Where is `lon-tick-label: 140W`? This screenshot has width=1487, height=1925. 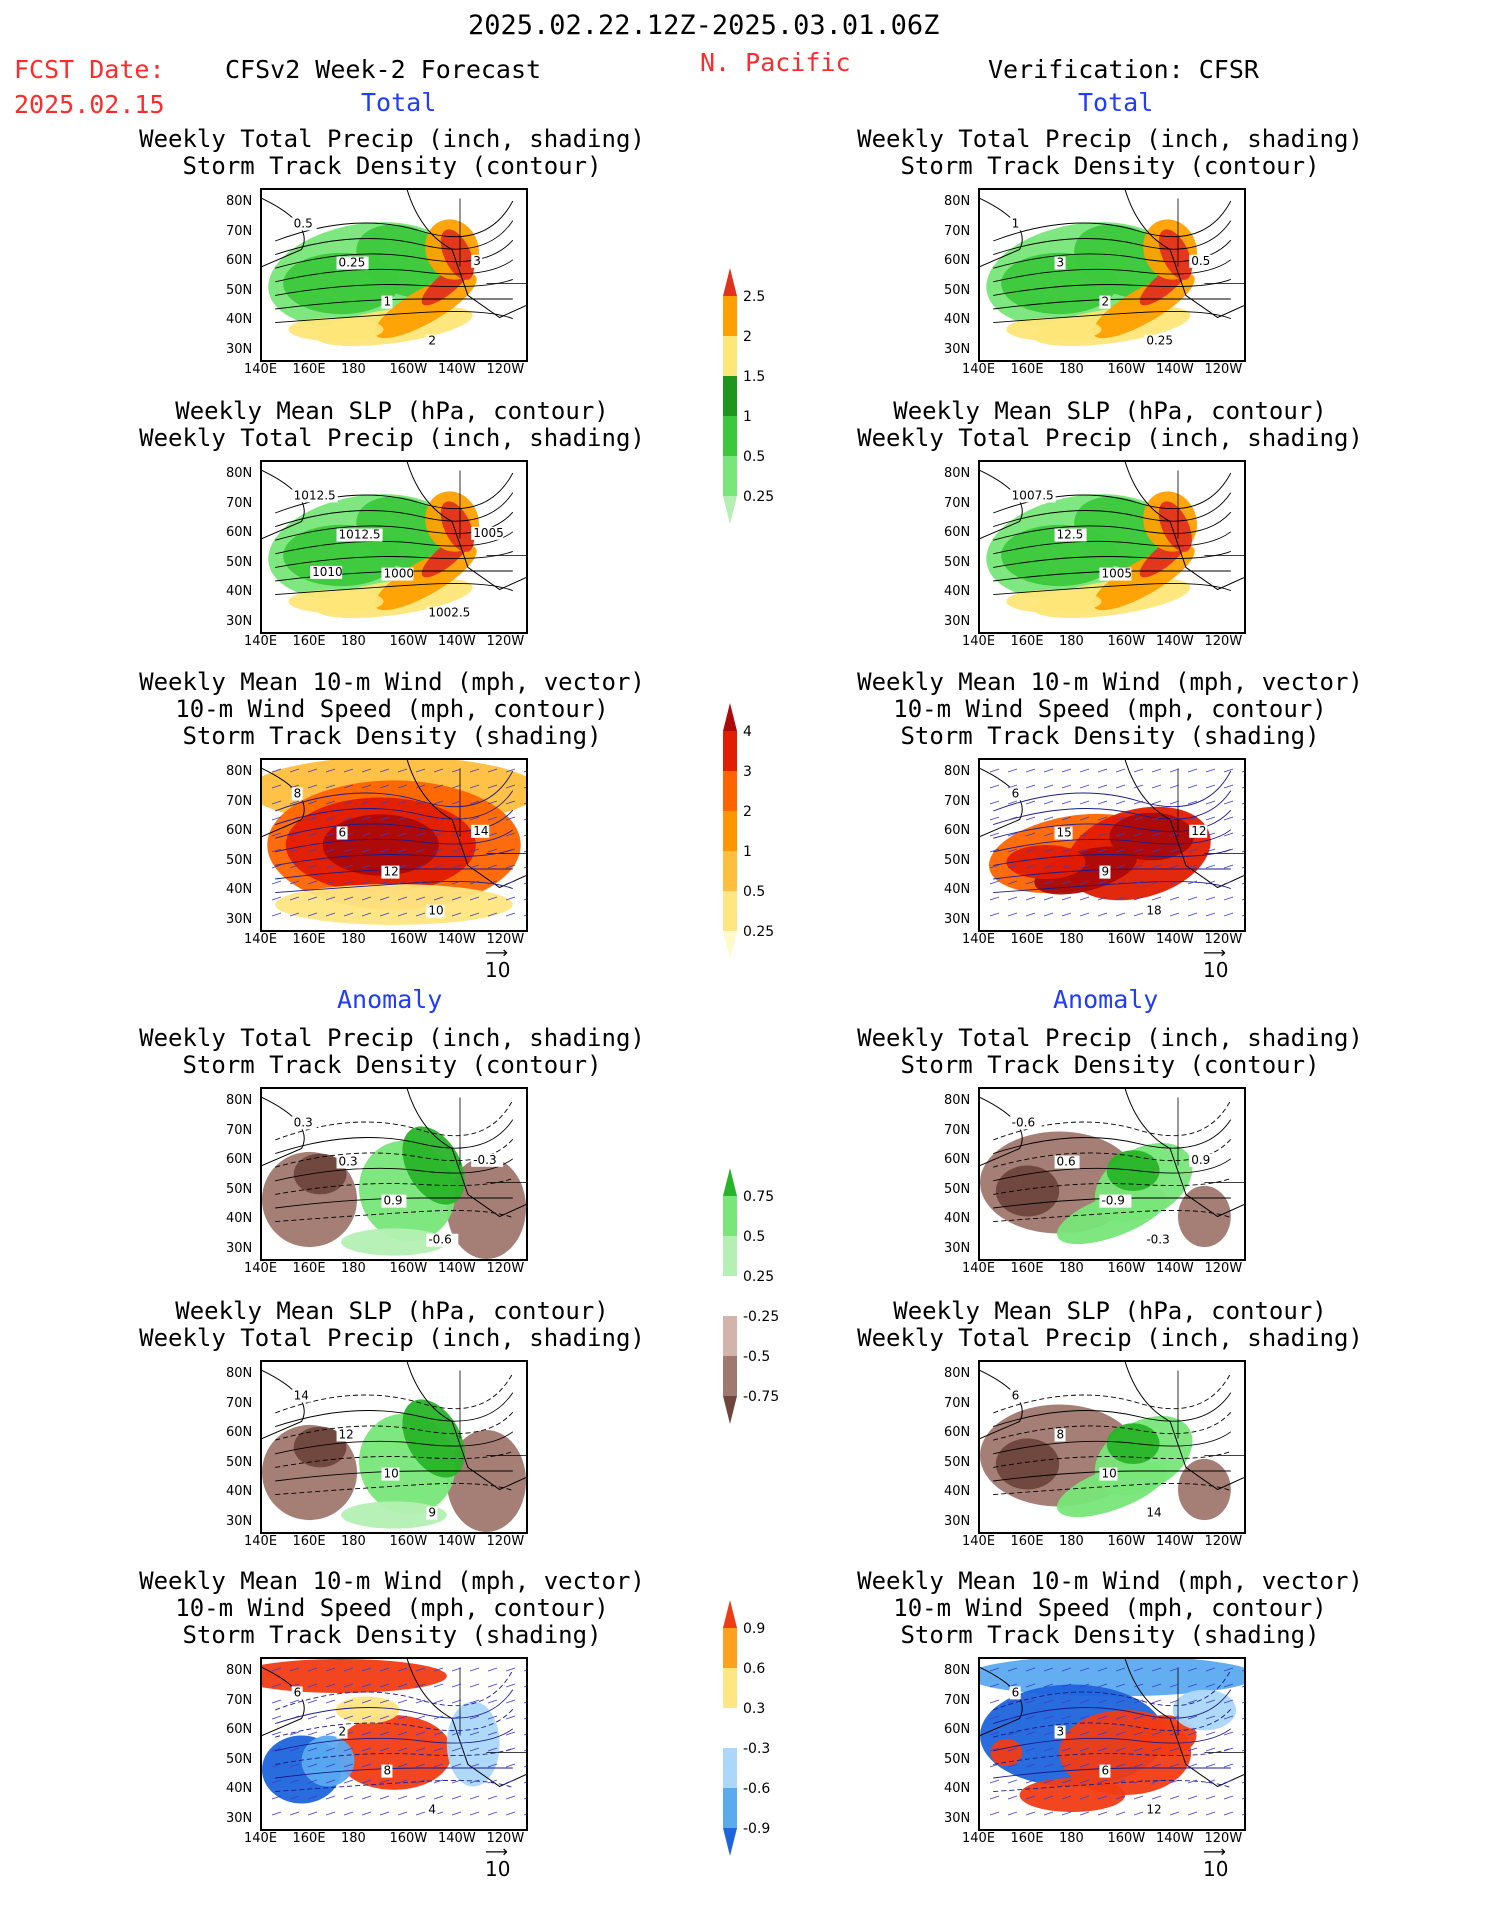 lon-tick-label: 140W is located at coordinates (457, 641).